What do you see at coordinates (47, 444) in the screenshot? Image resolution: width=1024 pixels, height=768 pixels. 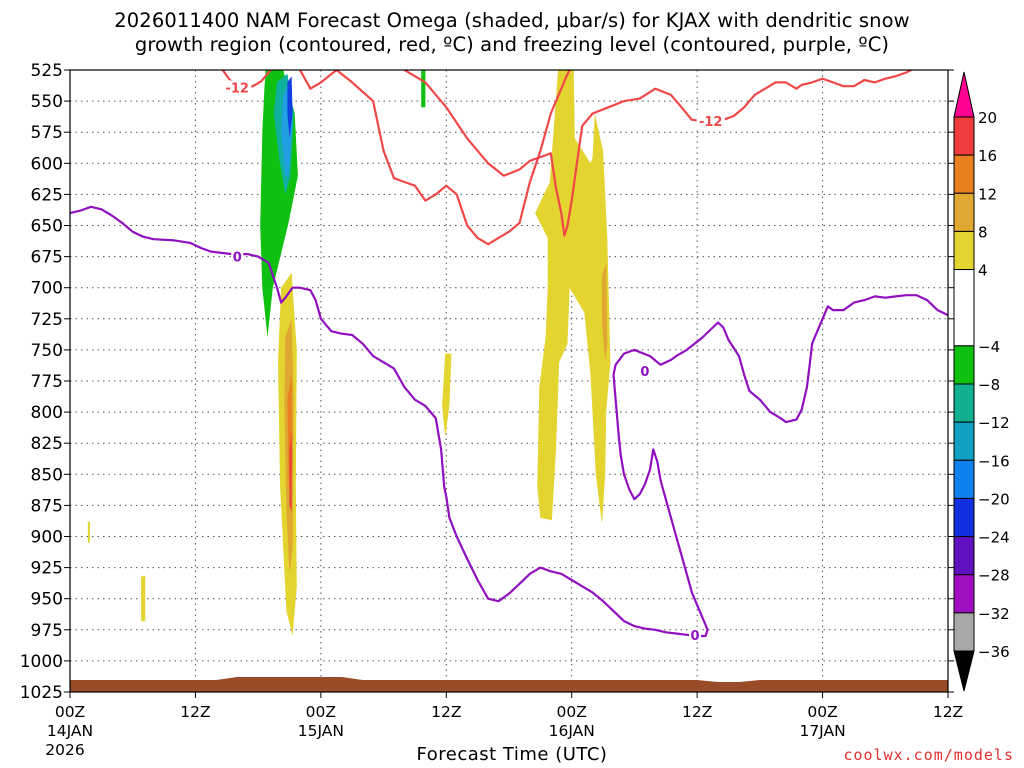 I see `y-tick-label: 825` at bounding box center [47, 444].